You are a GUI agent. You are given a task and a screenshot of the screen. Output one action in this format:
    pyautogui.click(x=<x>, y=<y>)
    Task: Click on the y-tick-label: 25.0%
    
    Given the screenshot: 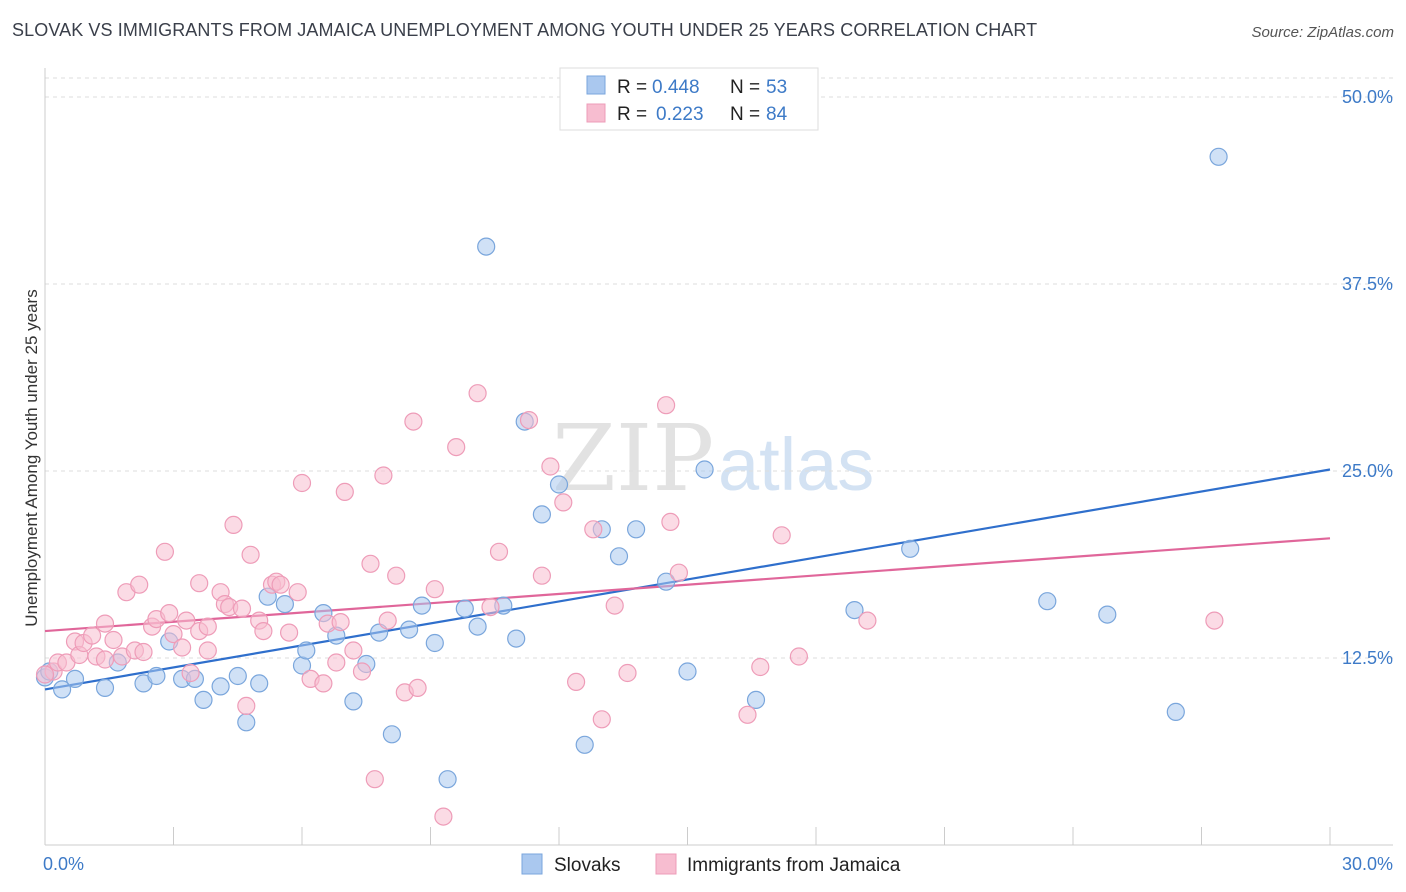 What is the action you would take?
    pyautogui.click(x=1367, y=471)
    